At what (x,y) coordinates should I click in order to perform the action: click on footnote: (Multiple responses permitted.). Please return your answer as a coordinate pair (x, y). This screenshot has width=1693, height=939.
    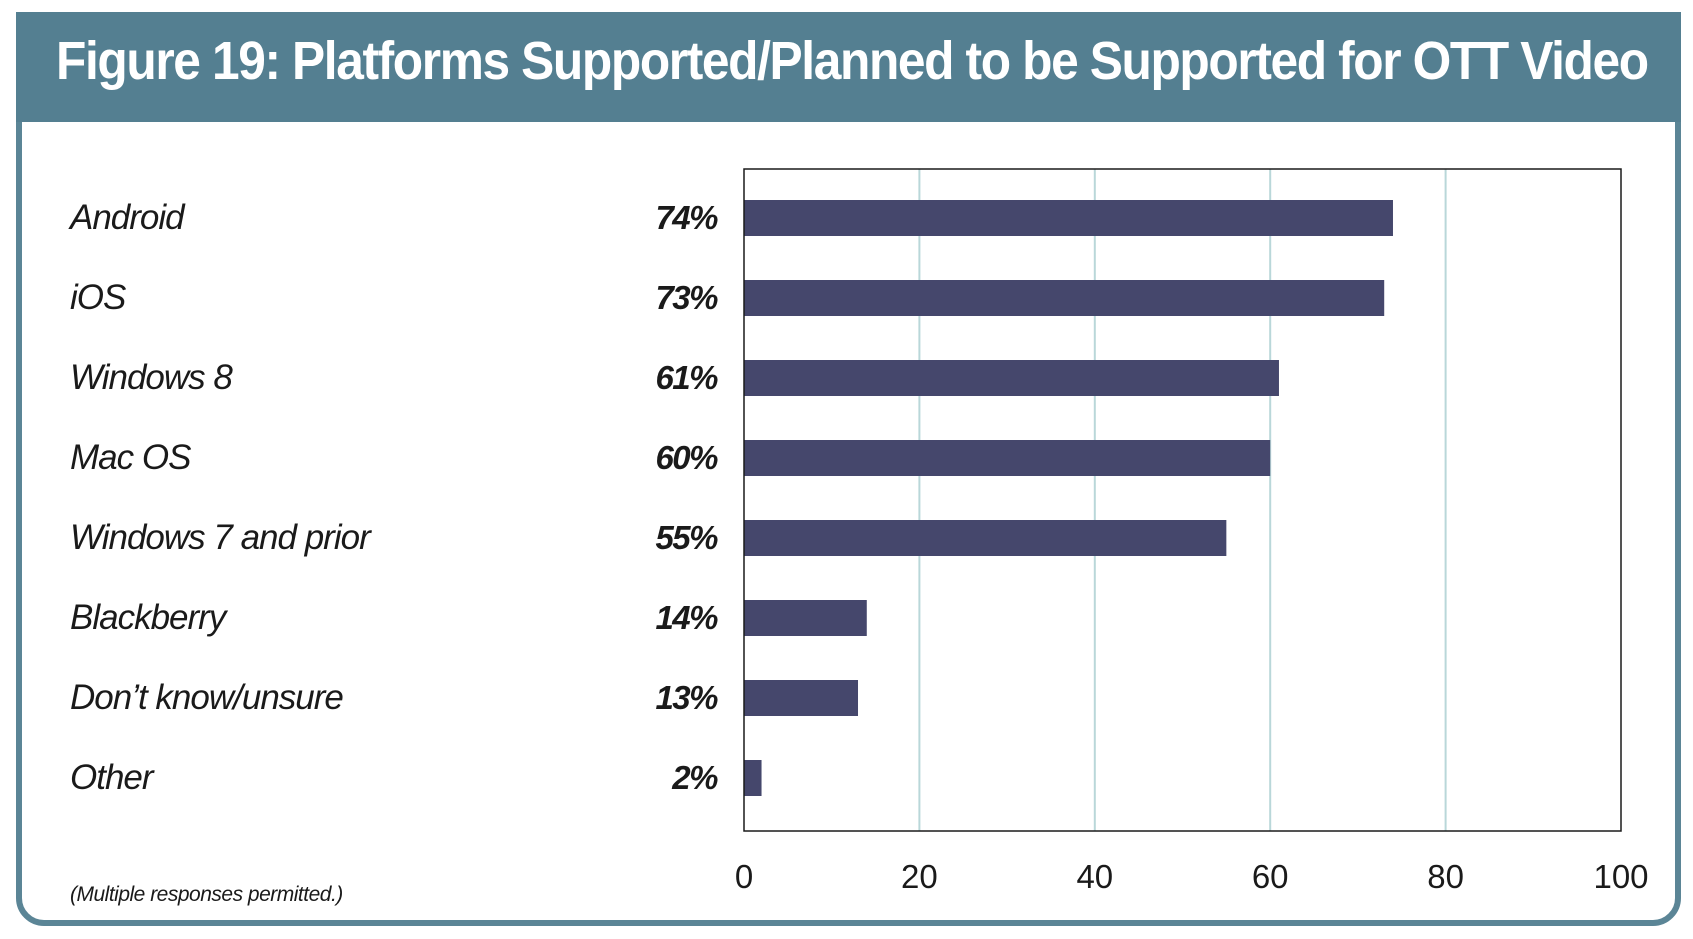
    Looking at the image, I should click on (206, 894).